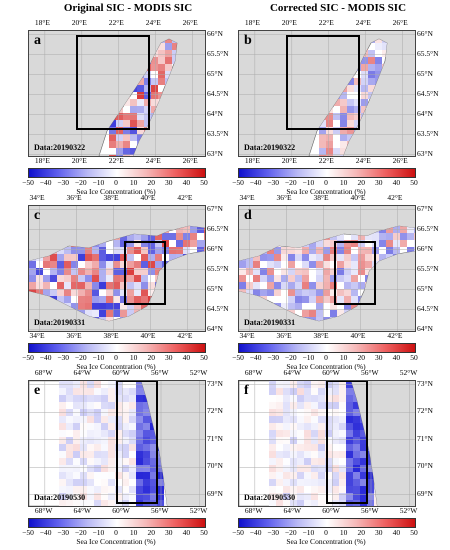 The height and width of the screenshot is (550, 450). I want to click on x-tick-label-bottom: 60°W, so click(331, 510).